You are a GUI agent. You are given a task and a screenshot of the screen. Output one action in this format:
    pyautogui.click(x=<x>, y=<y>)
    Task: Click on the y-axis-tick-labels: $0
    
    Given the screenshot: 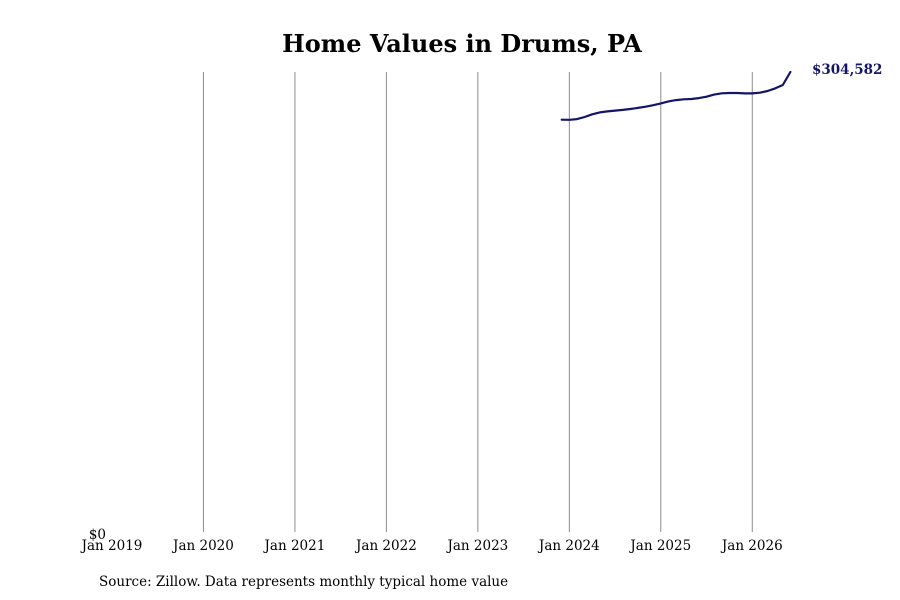 What is the action you would take?
    pyautogui.click(x=97, y=535)
    